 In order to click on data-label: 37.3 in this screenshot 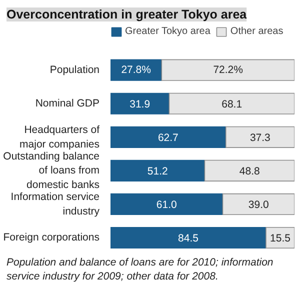, I will do `click(260, 138)`.